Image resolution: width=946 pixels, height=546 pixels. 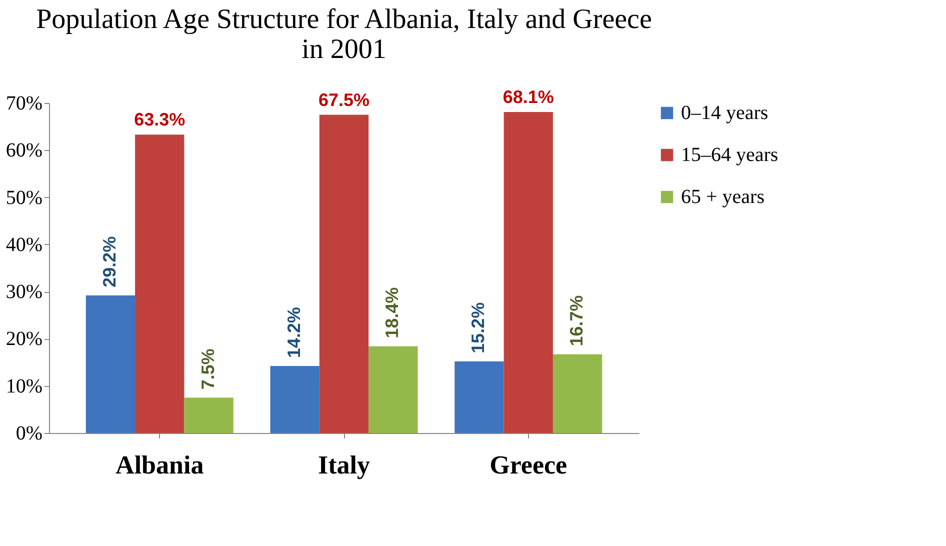 I want to click on data-label: 63.3%, so click(x=160, y=120).